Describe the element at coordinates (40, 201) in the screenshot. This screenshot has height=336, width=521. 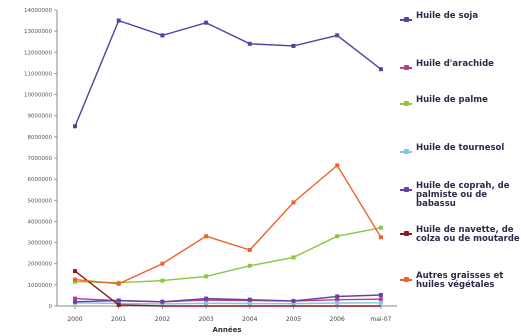
I see `y-tick-label: 5000000` at that location.